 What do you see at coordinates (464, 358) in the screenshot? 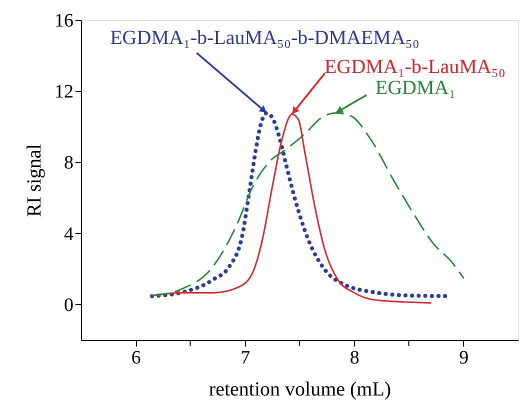
I see `x-tick-label: 9` at bounding box center [464, 358].